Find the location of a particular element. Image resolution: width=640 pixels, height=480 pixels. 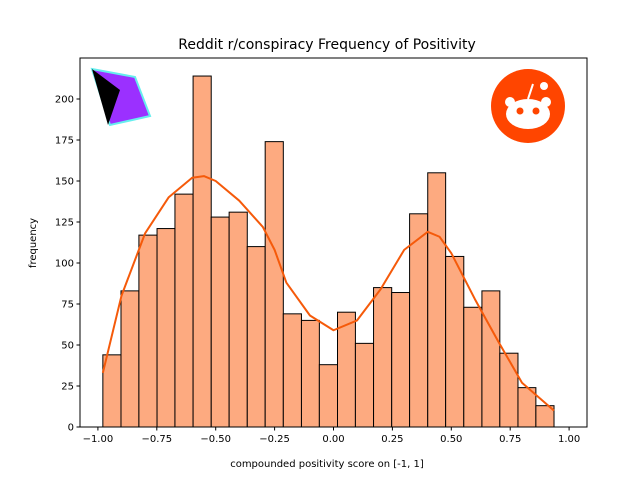

x-tick-label: 1.00 is located at coordinates (569, 439).